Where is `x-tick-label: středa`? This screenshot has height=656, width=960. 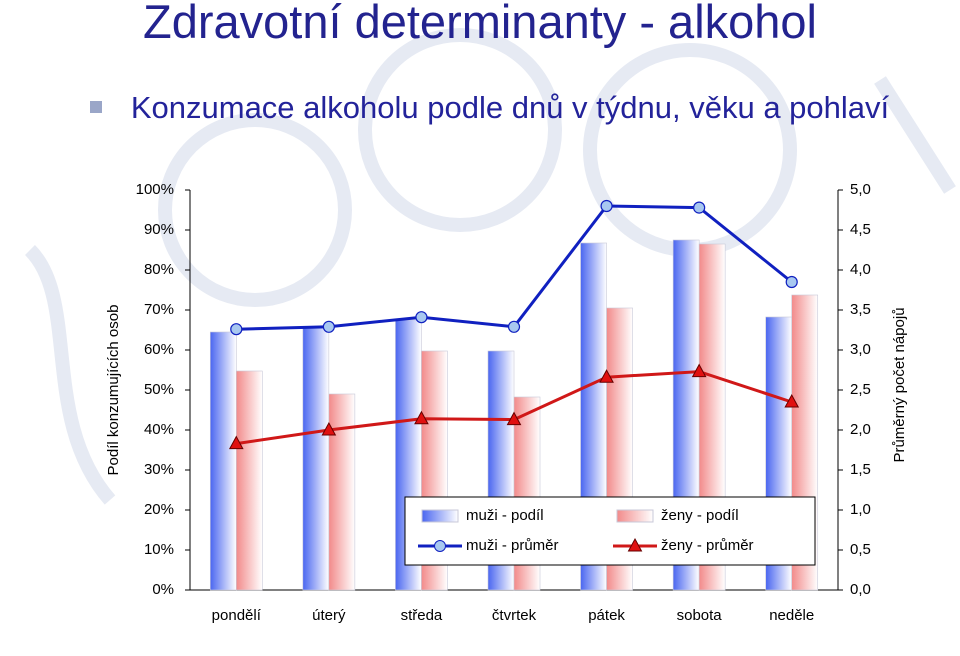 x-tick-label: středa is located at coordinates (422, 615).